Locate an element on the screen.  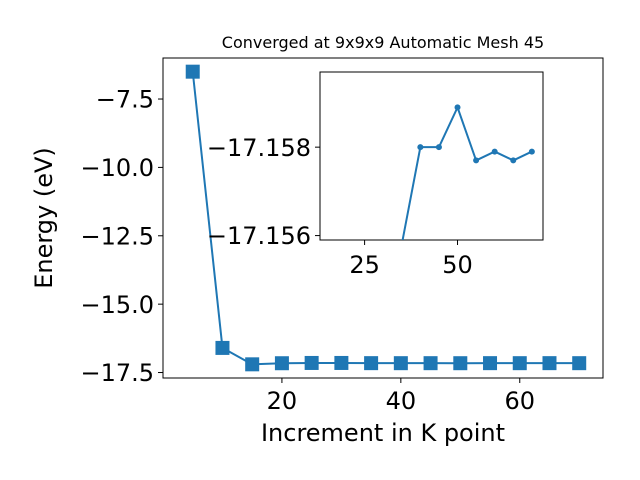
y-tick-label: −7.5 is located at coordinates (125, 100).